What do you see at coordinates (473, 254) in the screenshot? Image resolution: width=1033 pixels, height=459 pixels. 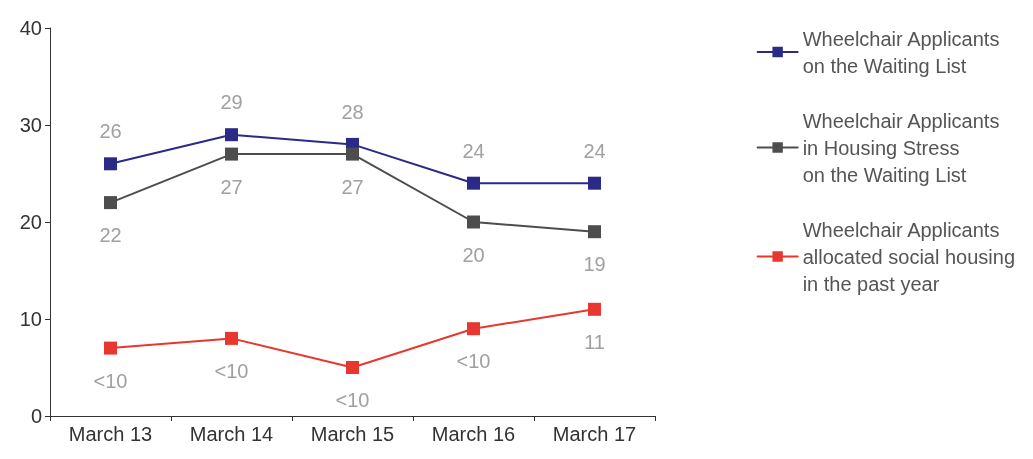 I see `data-label: 20` at bounding box center [473, 254].